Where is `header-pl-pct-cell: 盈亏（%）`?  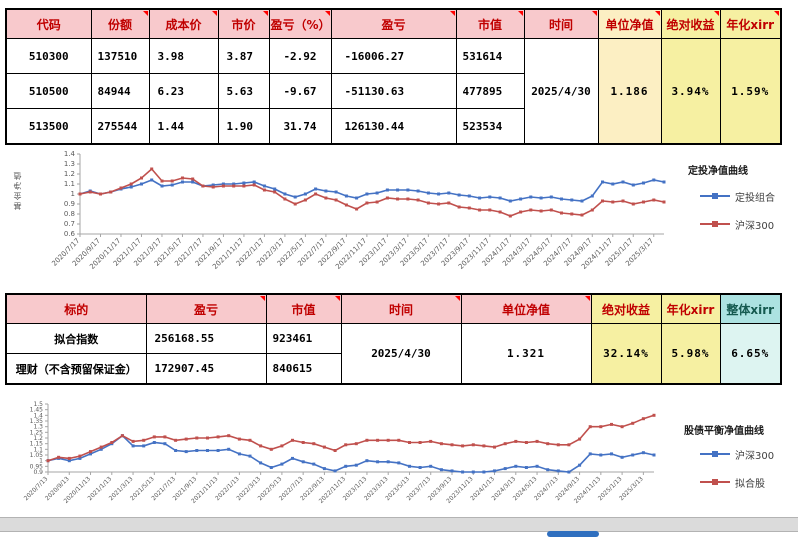 header-pl-pct-cell: 盈亏（%） is located at coordinates (300, 23).